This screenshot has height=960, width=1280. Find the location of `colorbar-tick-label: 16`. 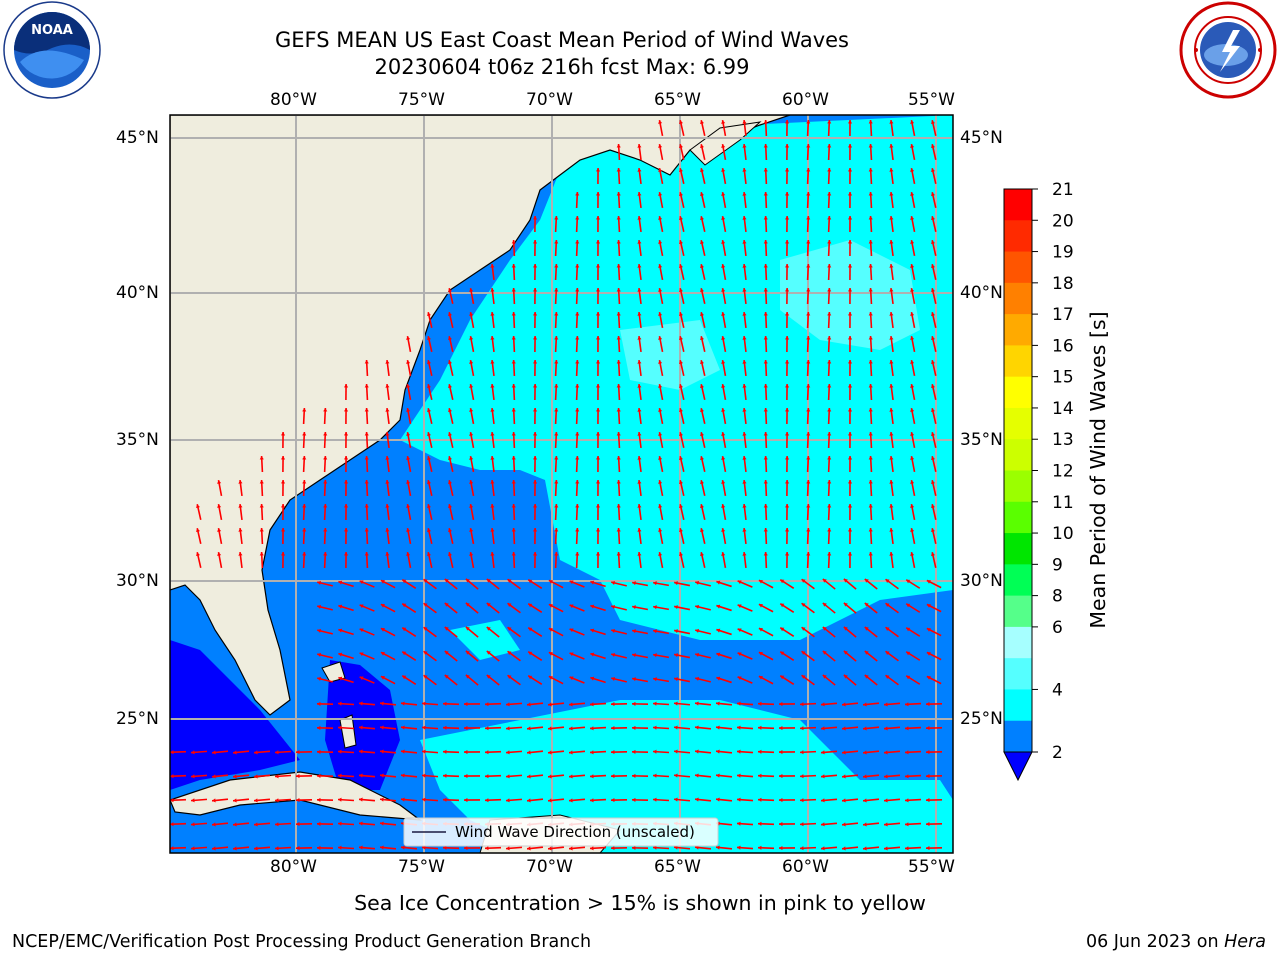

colorbar-tick-label: 16 is located at coordinates (1063, 346).